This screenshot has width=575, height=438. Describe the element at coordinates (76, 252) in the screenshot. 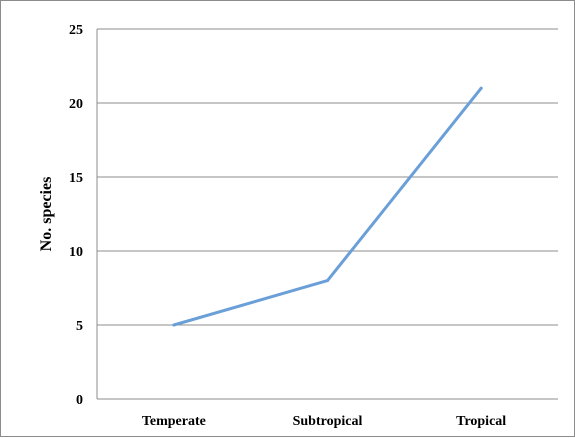

I see `y-tick-label: 10` at that location.